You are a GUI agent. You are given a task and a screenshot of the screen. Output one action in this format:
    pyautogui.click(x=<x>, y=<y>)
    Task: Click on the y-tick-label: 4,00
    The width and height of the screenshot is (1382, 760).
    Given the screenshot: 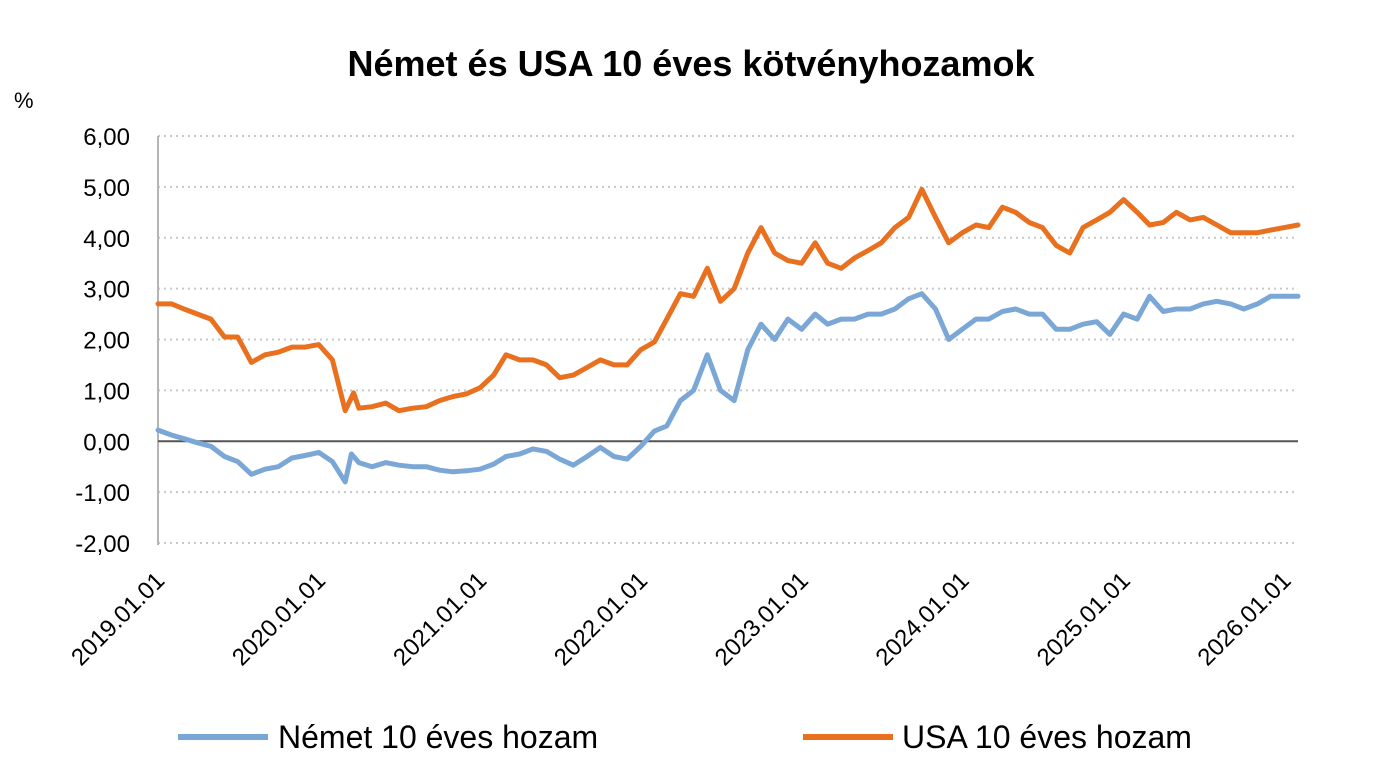 What is the action you would take?
    pyautogui.click(x=106, y=239)
    